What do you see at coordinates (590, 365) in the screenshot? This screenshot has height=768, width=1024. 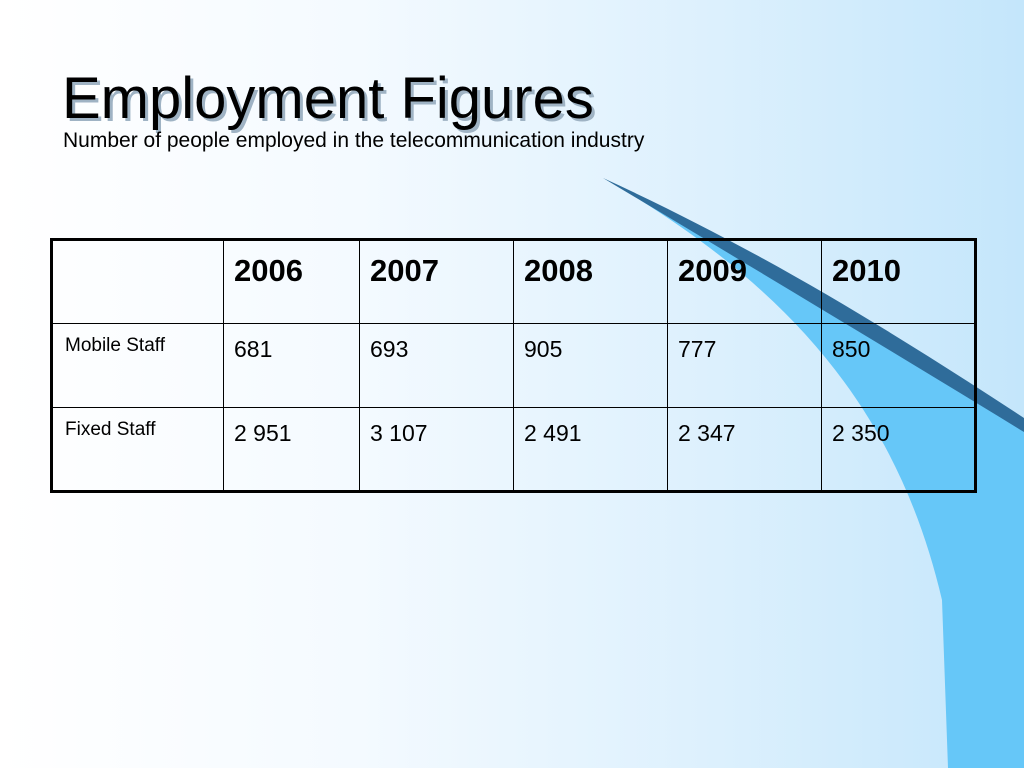 I see `table-cell: 905` at bounding box center [590, 365].